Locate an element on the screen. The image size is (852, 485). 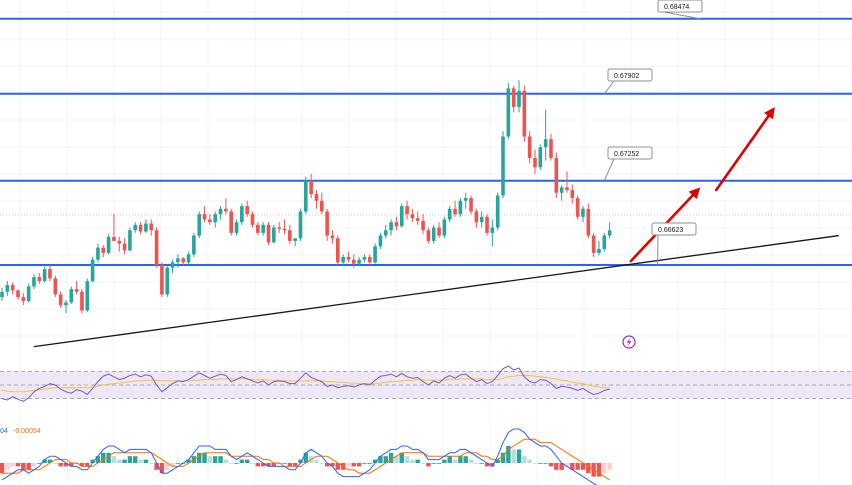
callout-box is located at coordinates (630, 75).